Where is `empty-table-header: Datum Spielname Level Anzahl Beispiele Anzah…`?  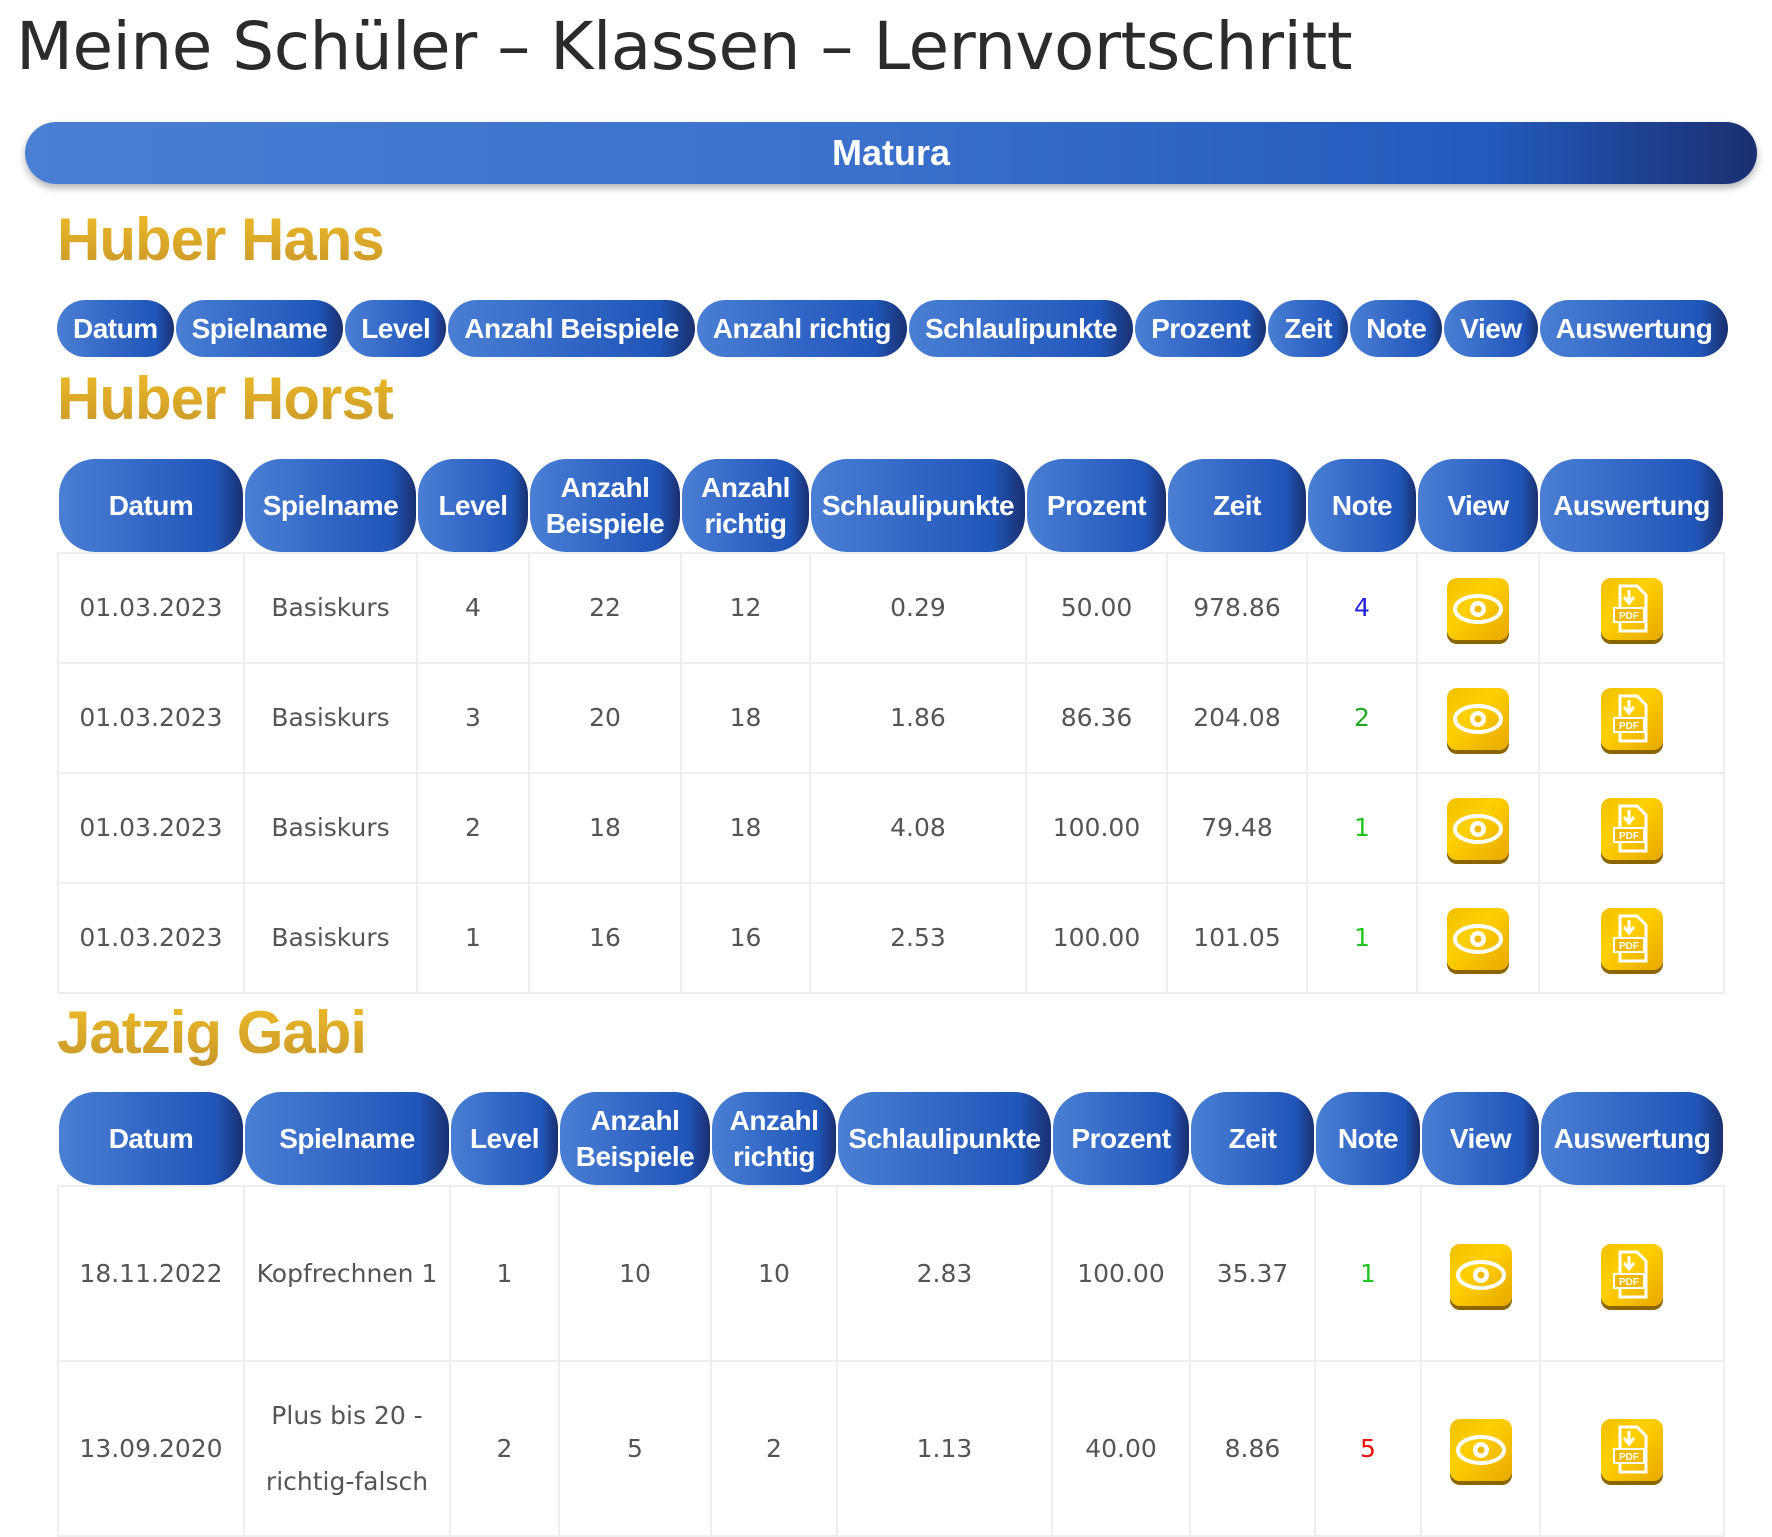
empty-table-header: Datum Spielname Level Anzahl Beispiele Anzah… is located at coordinates (893, 328).